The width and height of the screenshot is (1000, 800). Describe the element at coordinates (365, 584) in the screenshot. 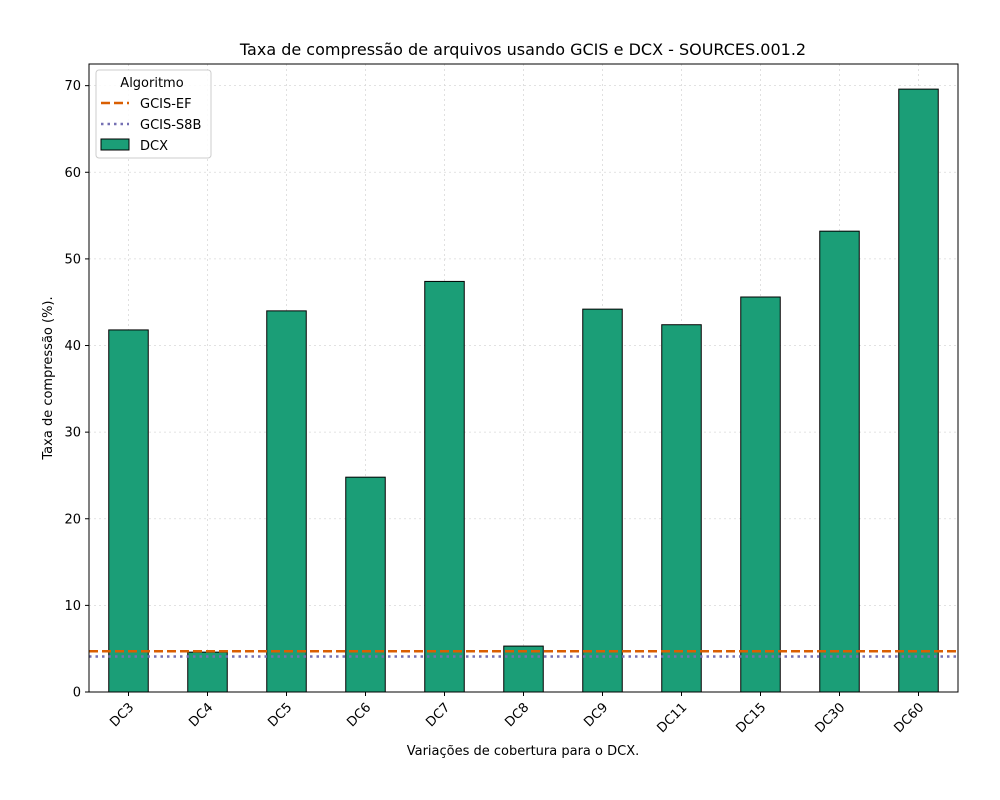

I see `bar-dc6` at that location.